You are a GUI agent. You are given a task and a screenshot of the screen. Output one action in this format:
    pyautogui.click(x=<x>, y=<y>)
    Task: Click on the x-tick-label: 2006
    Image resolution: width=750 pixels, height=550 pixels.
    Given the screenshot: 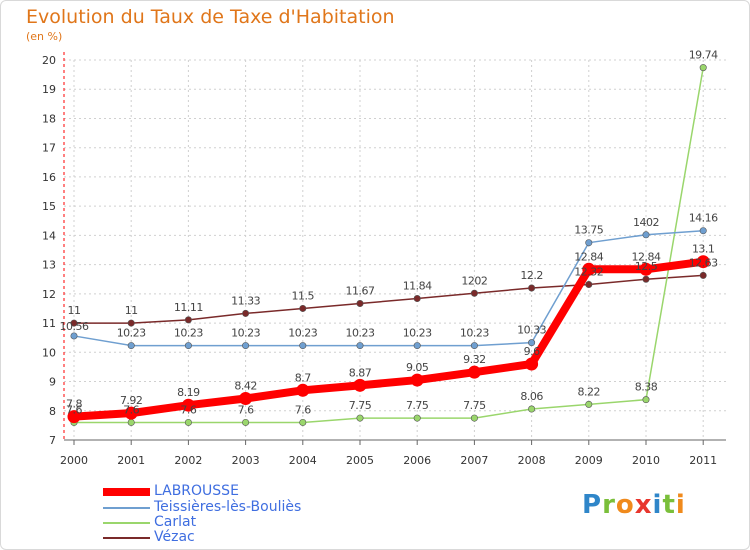 What is the action you would take?
    pyautogui.click(x=417, y=460)
    